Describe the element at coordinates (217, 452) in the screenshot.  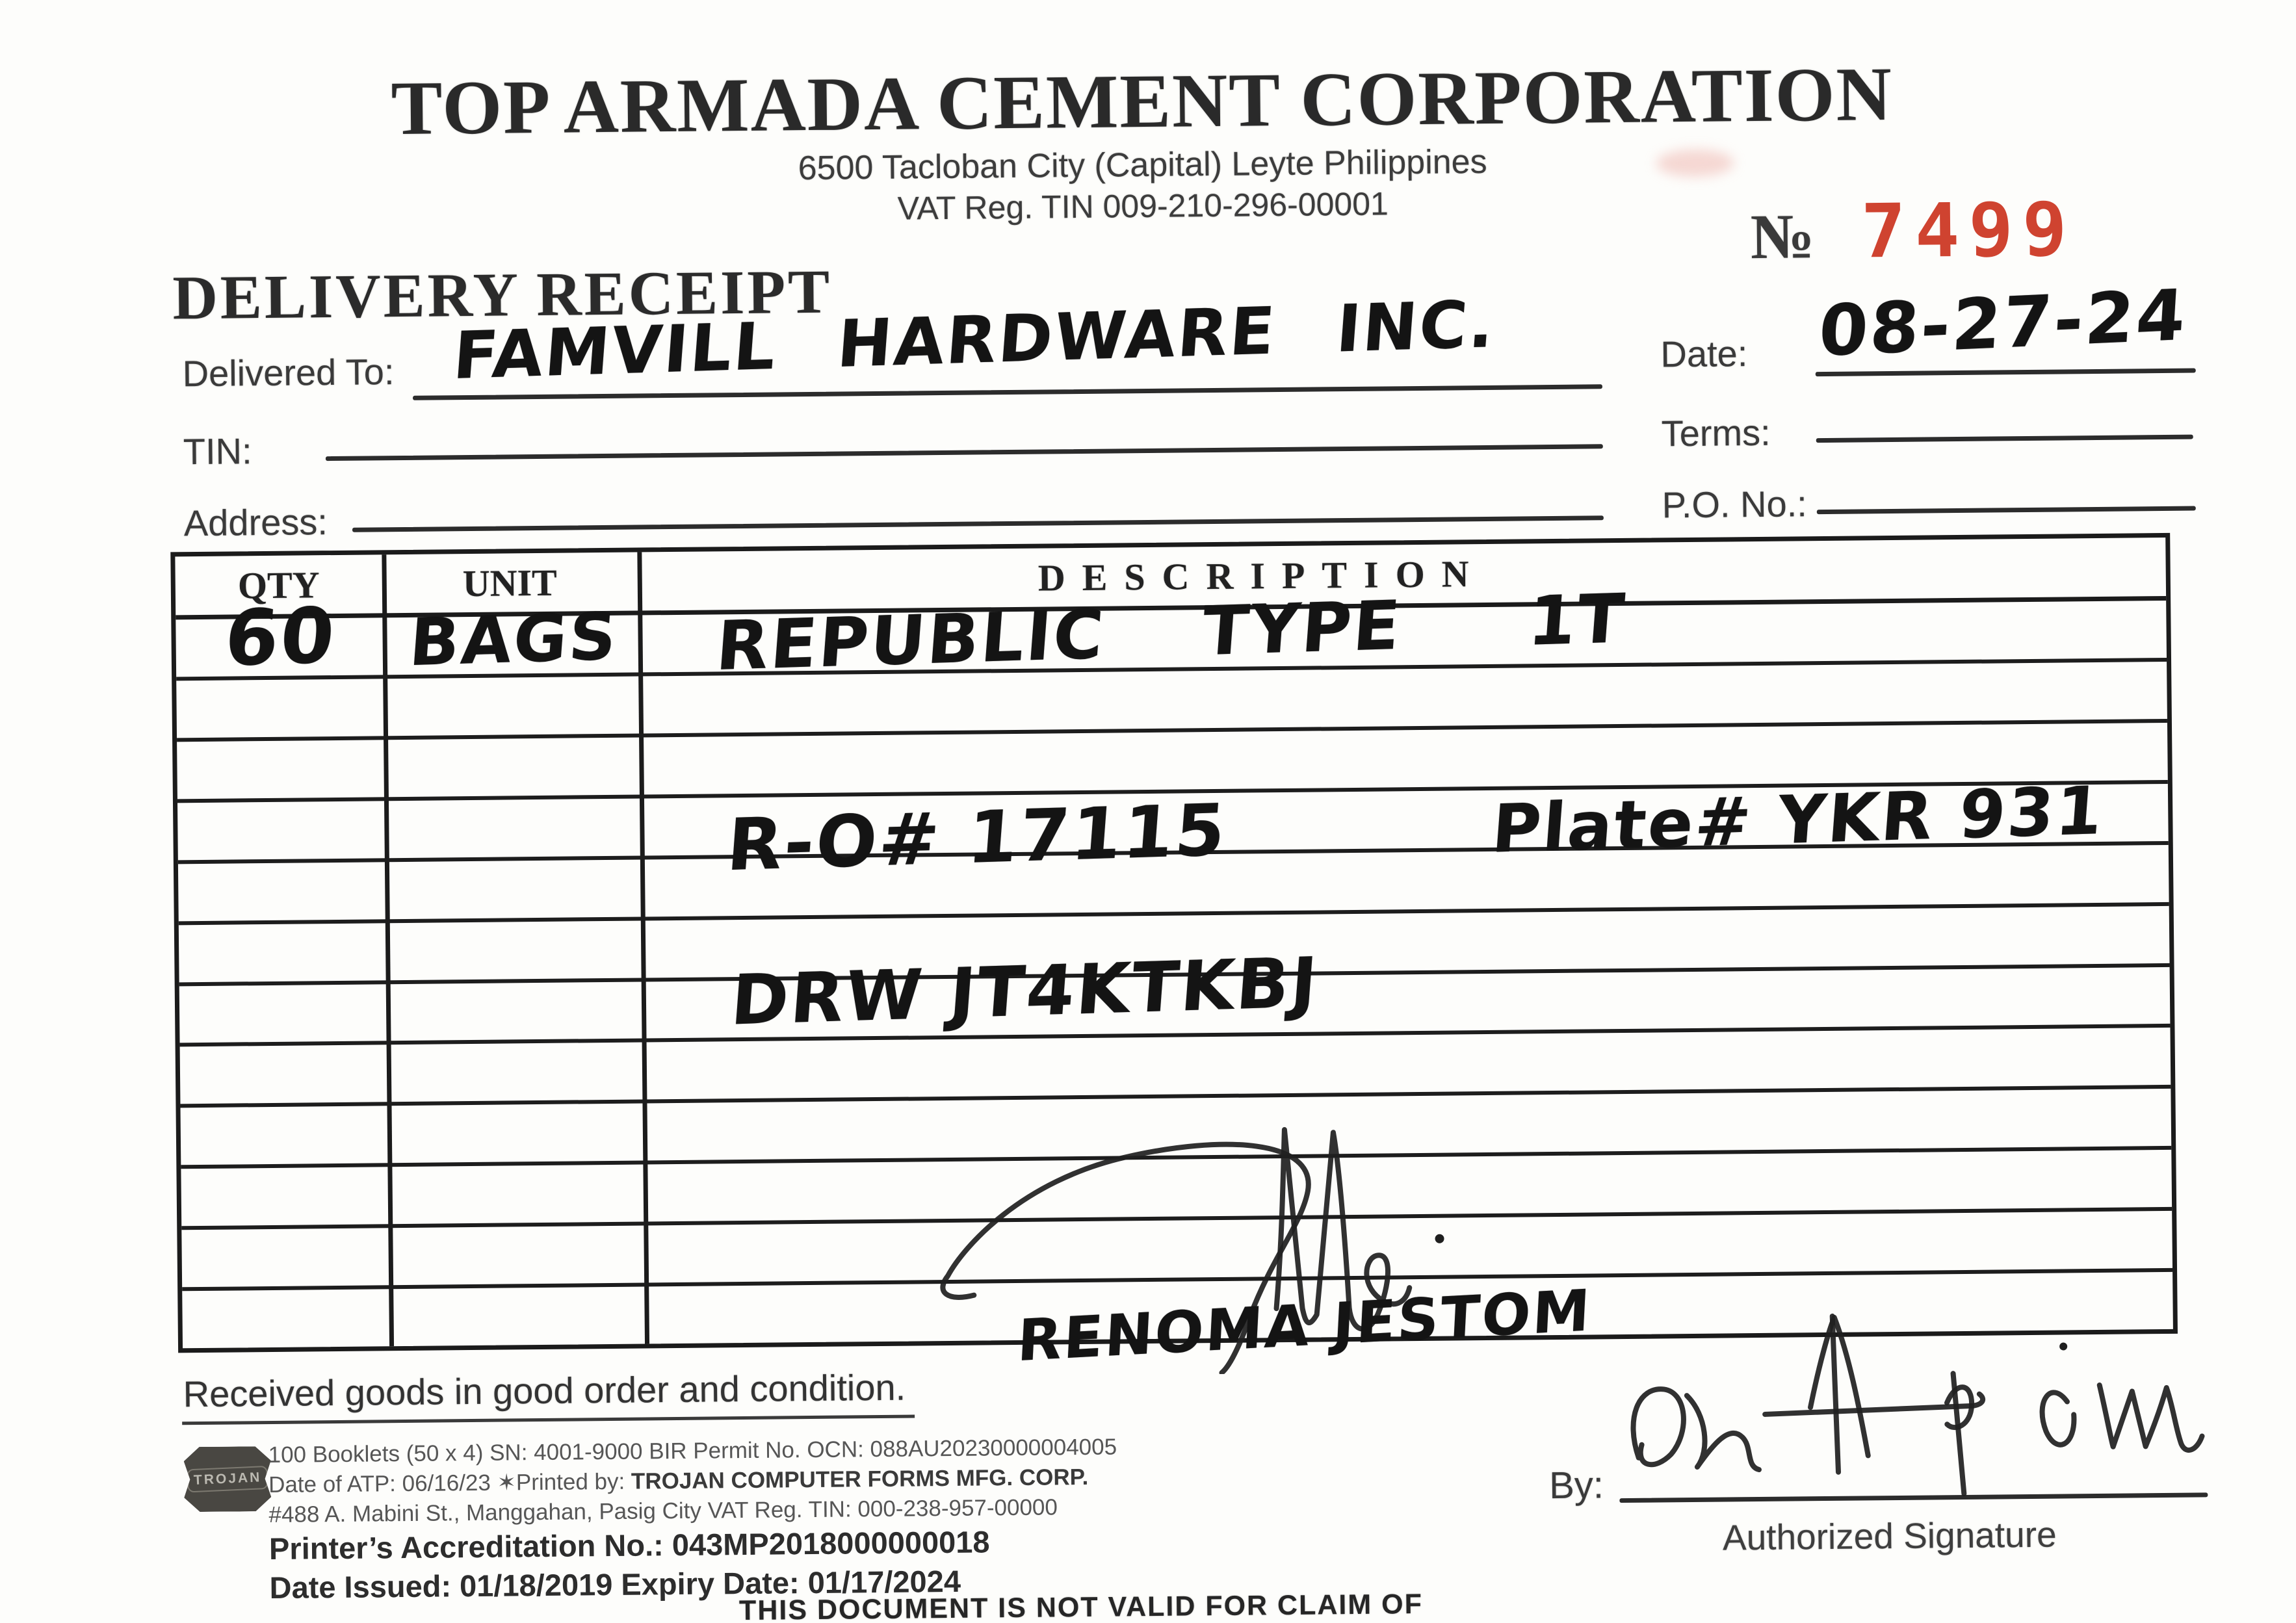
I see `tin-label: TIN:` at that location.